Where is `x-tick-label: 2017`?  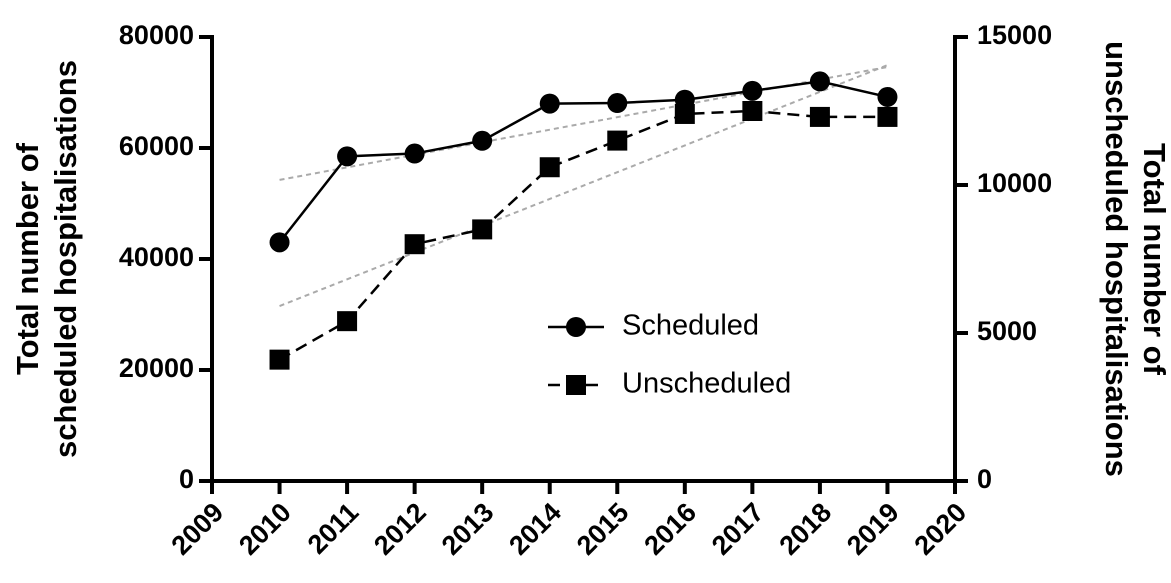 x-tick-label: 2017 is located at coordinates (738, 529).